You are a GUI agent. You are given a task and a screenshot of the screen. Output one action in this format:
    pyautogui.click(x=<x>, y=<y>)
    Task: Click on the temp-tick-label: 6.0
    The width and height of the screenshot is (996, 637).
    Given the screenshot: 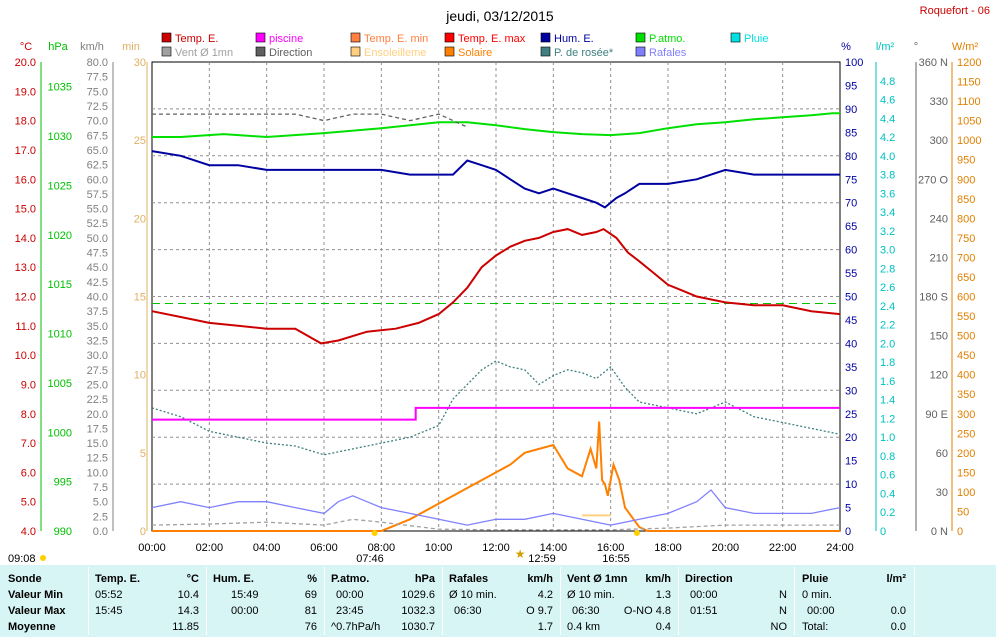 What is the action you would take?
    pyautogui.click(x=28, y=473)
    